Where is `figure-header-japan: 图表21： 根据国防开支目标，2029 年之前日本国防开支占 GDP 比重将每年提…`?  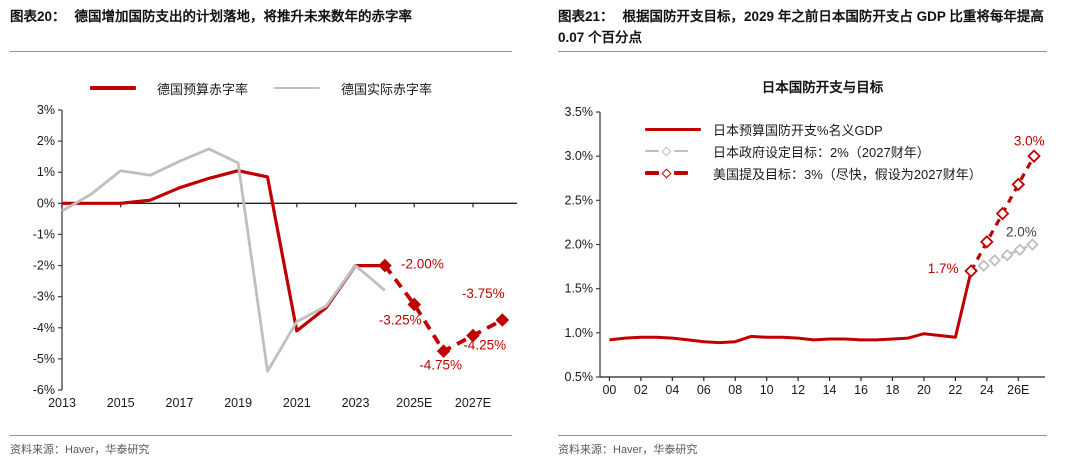 figure-header-japan: 图表21： 根据国防开支目标，2029 年之前日本国防开支占 GDP 比重将每年提… is located at coordinates (802, 26).